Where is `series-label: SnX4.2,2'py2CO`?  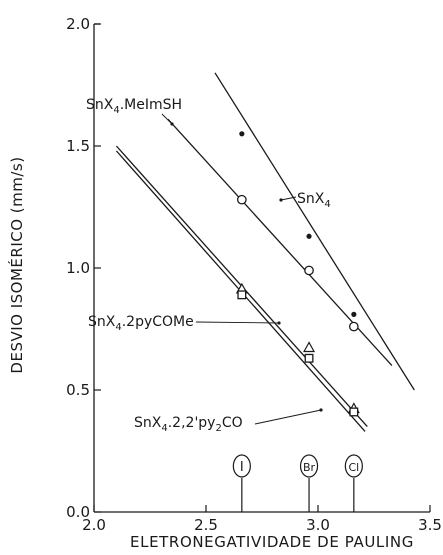 series-label: SnX4.2,2'py2CO is located at coordinates (188, 424).